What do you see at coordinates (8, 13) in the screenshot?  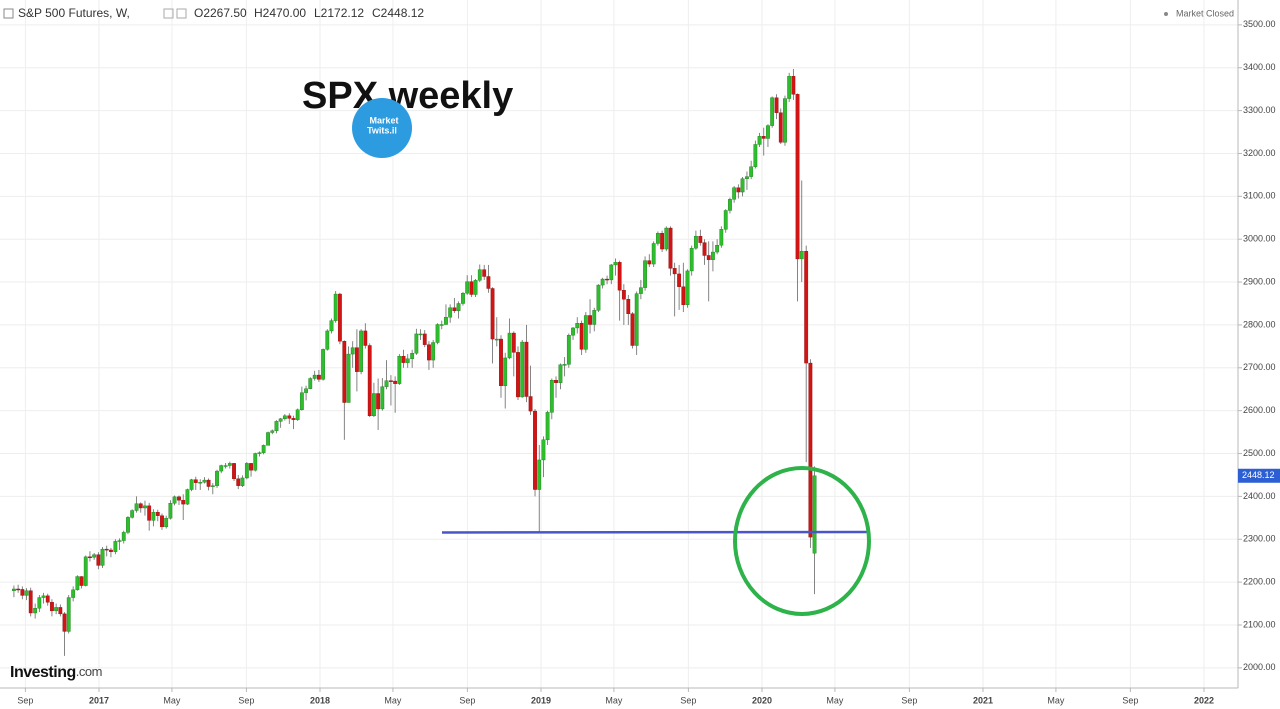 I see `collapse-icon` at bounding box center [8, 13].